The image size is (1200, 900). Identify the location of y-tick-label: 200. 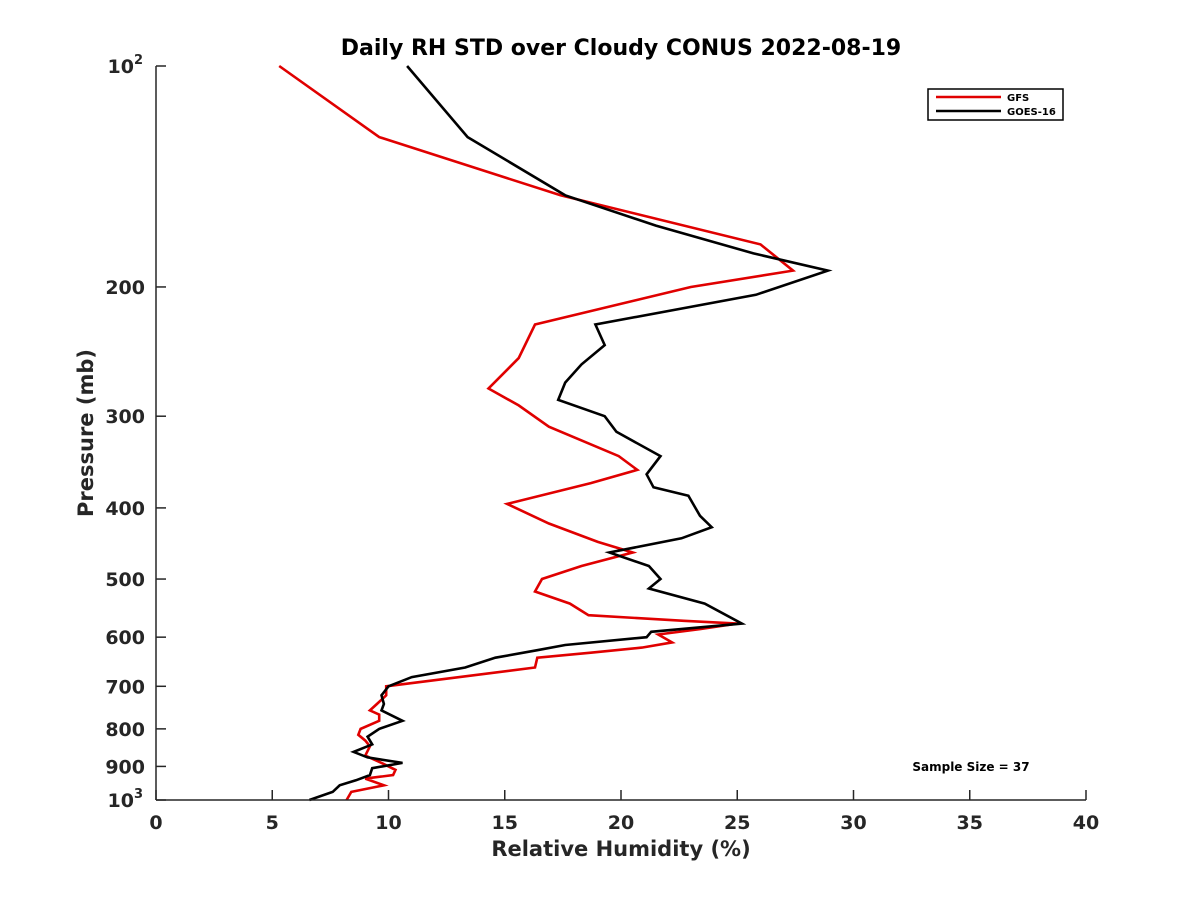
(125, 288).